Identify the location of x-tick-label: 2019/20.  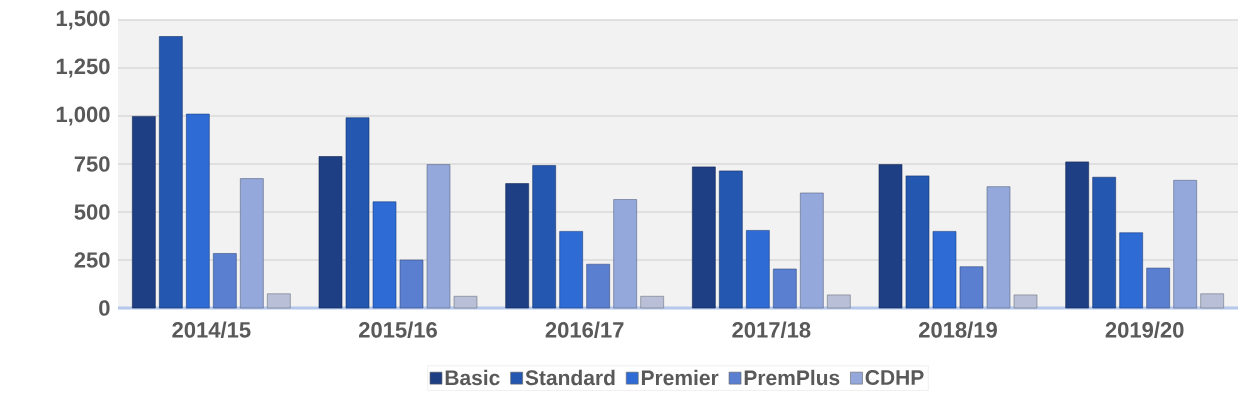
(1144, 329).